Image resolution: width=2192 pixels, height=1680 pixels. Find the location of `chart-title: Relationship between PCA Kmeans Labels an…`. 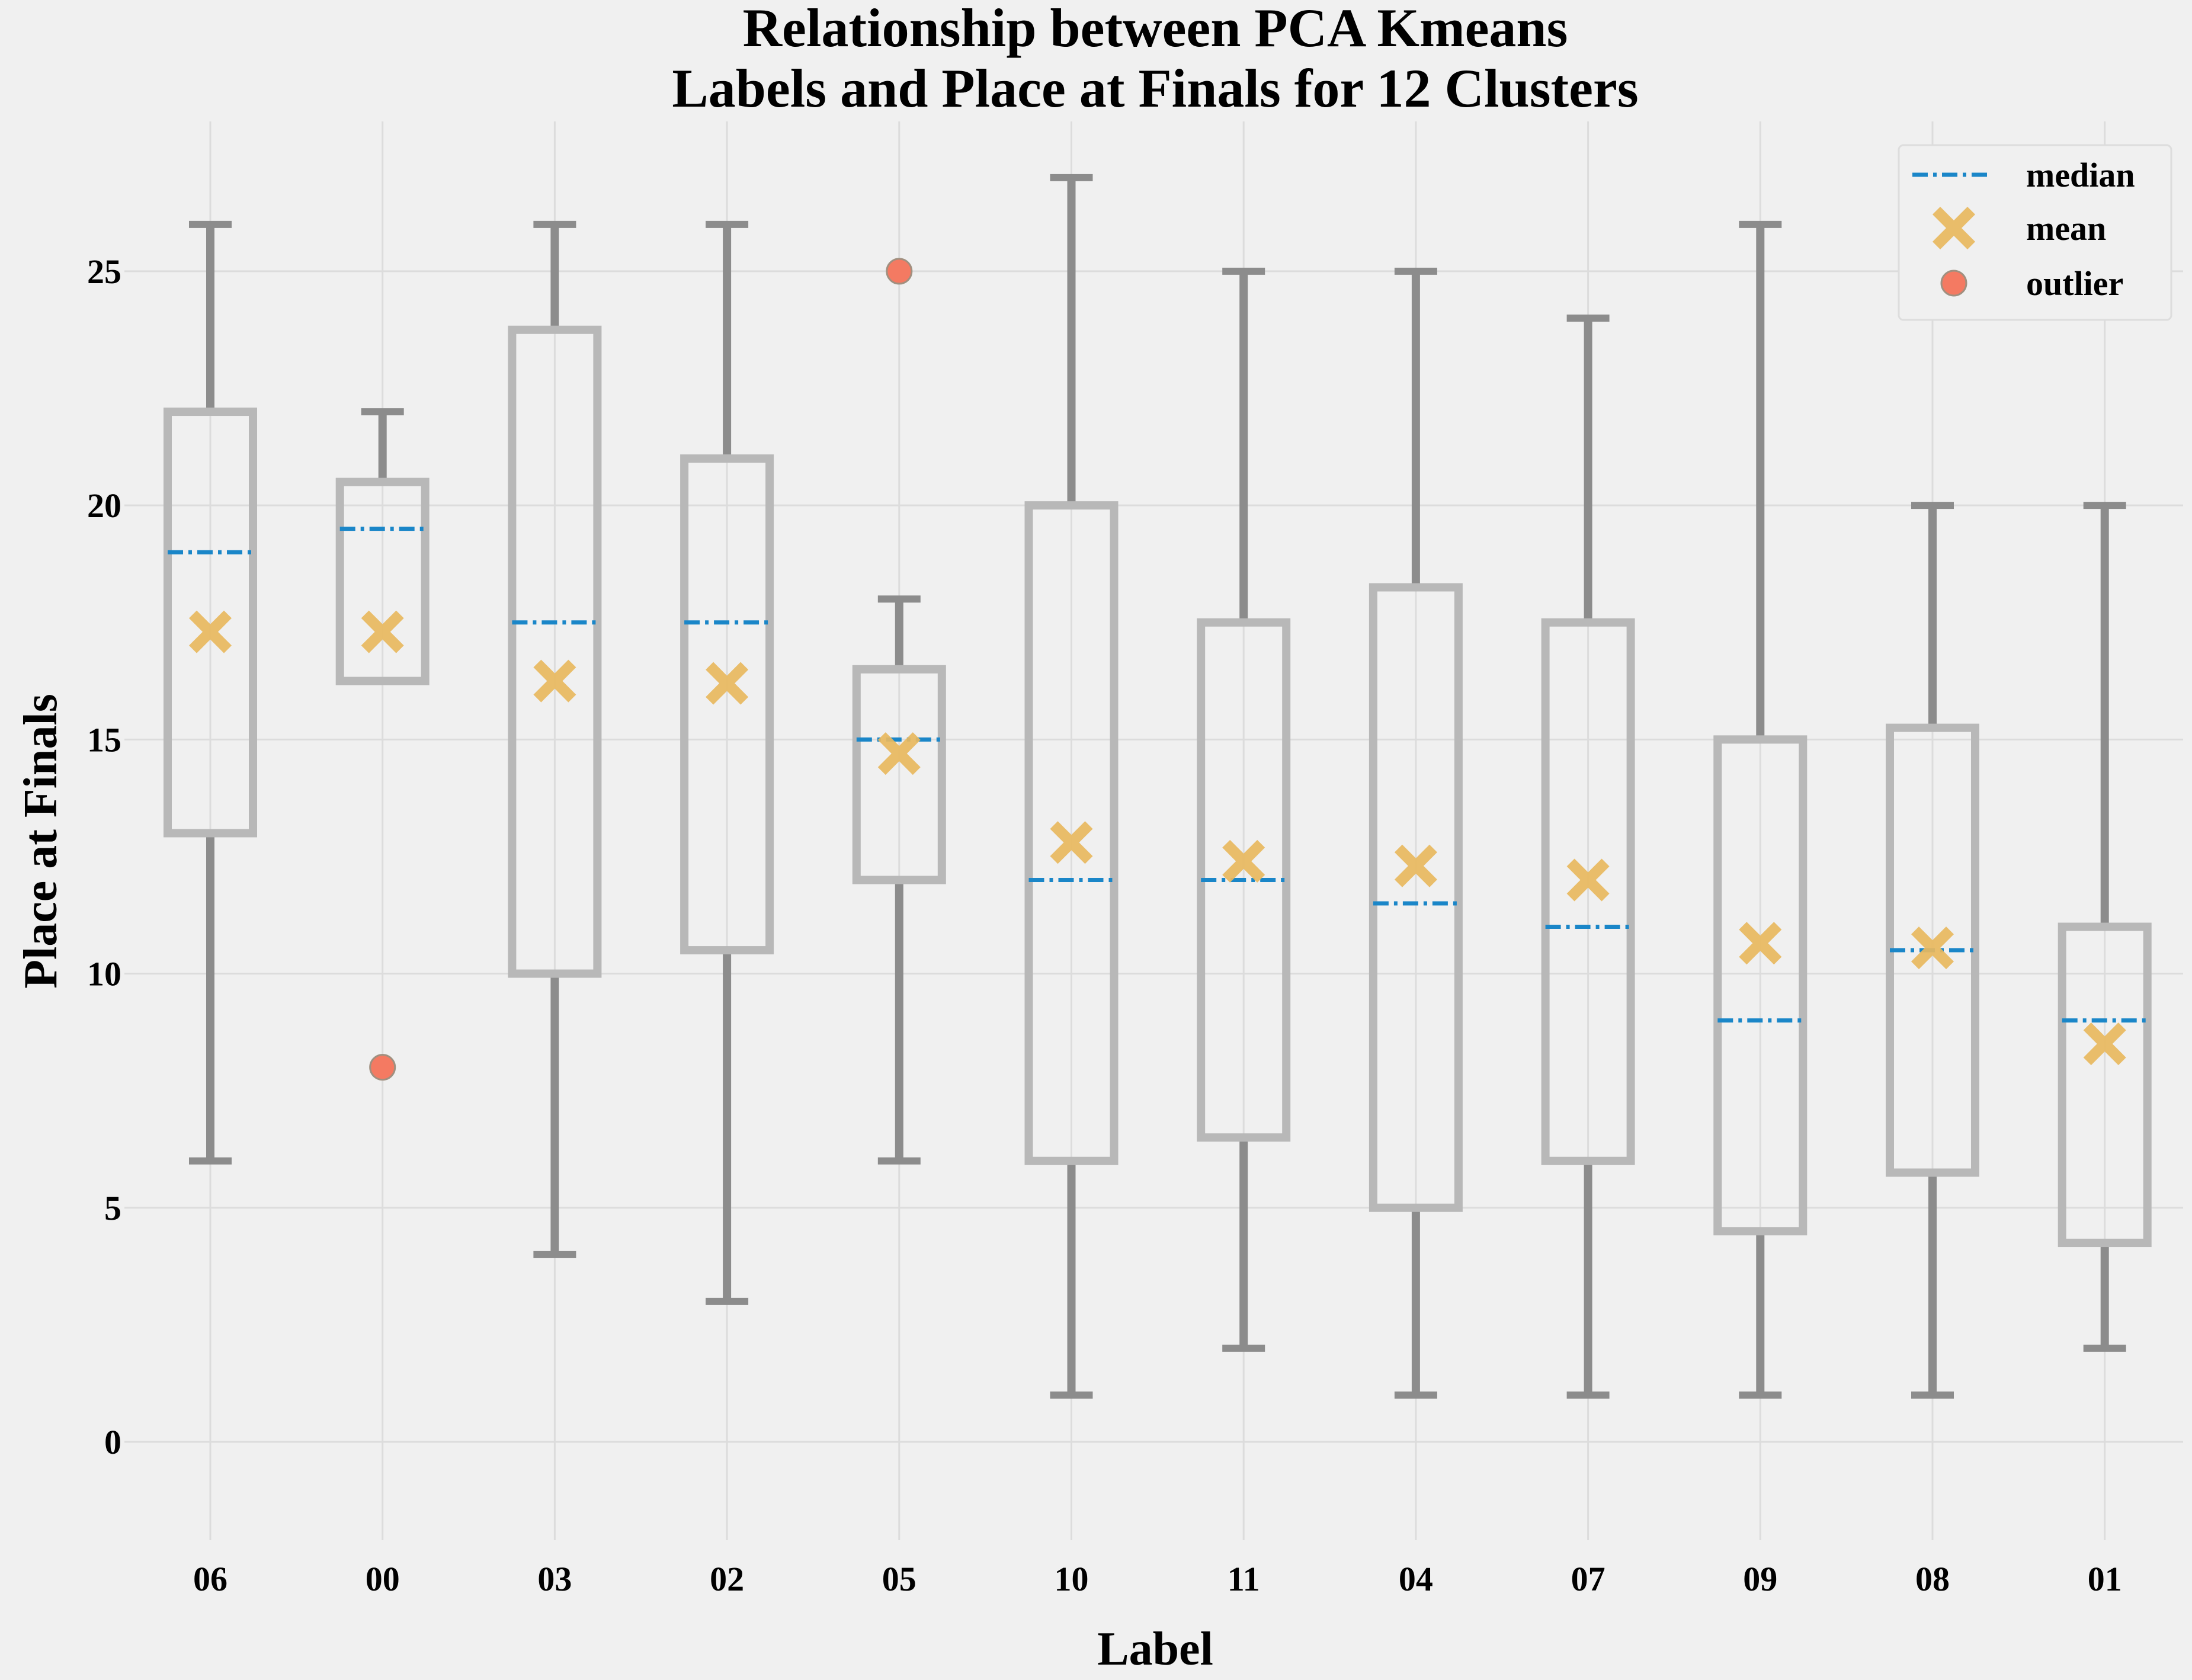

chart-title: Relationship between PCA Kmeans Labels an… is located at coordinates (1155, 59).